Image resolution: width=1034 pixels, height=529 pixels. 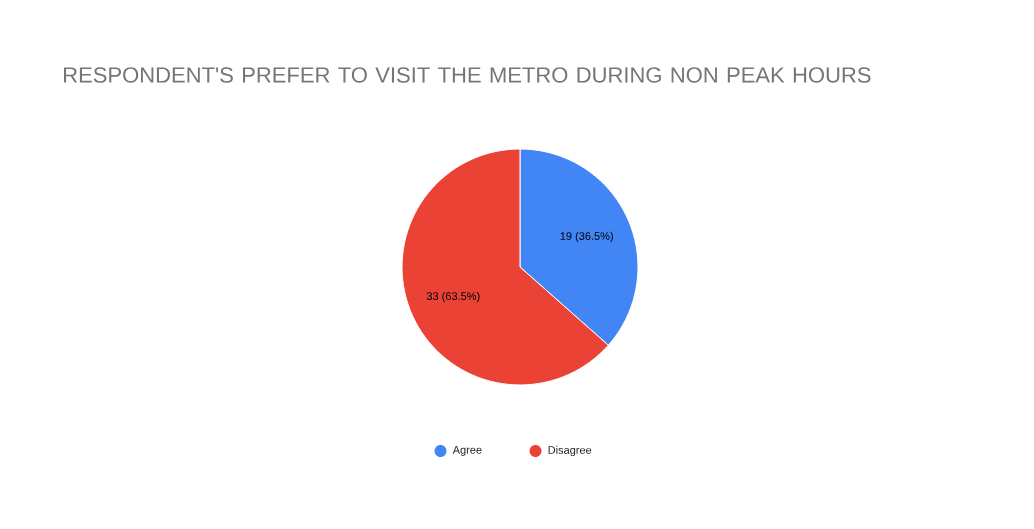 What do you see at coordinates (467, 451) in the screenshot?
I see `legend-label: Agree` at bounding box center [467, 451].